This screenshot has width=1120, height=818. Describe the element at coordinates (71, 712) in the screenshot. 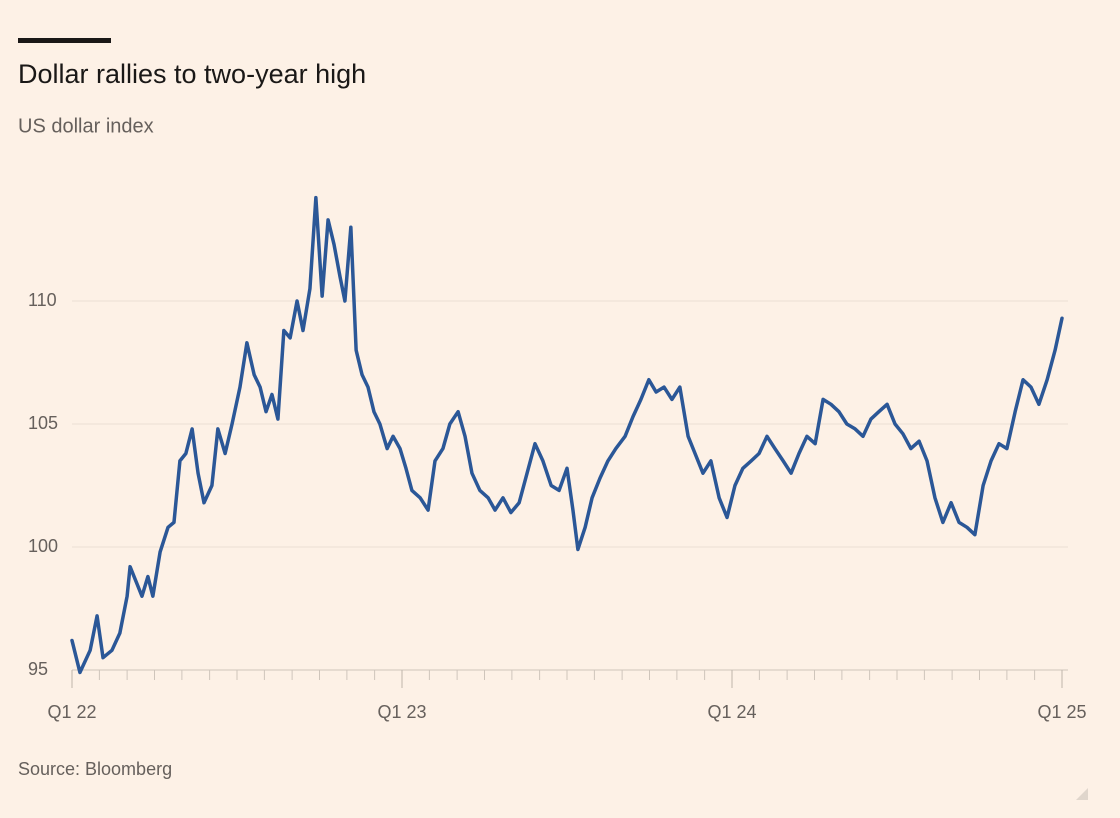

I see `x-tick-label: Q1 22` at that location.